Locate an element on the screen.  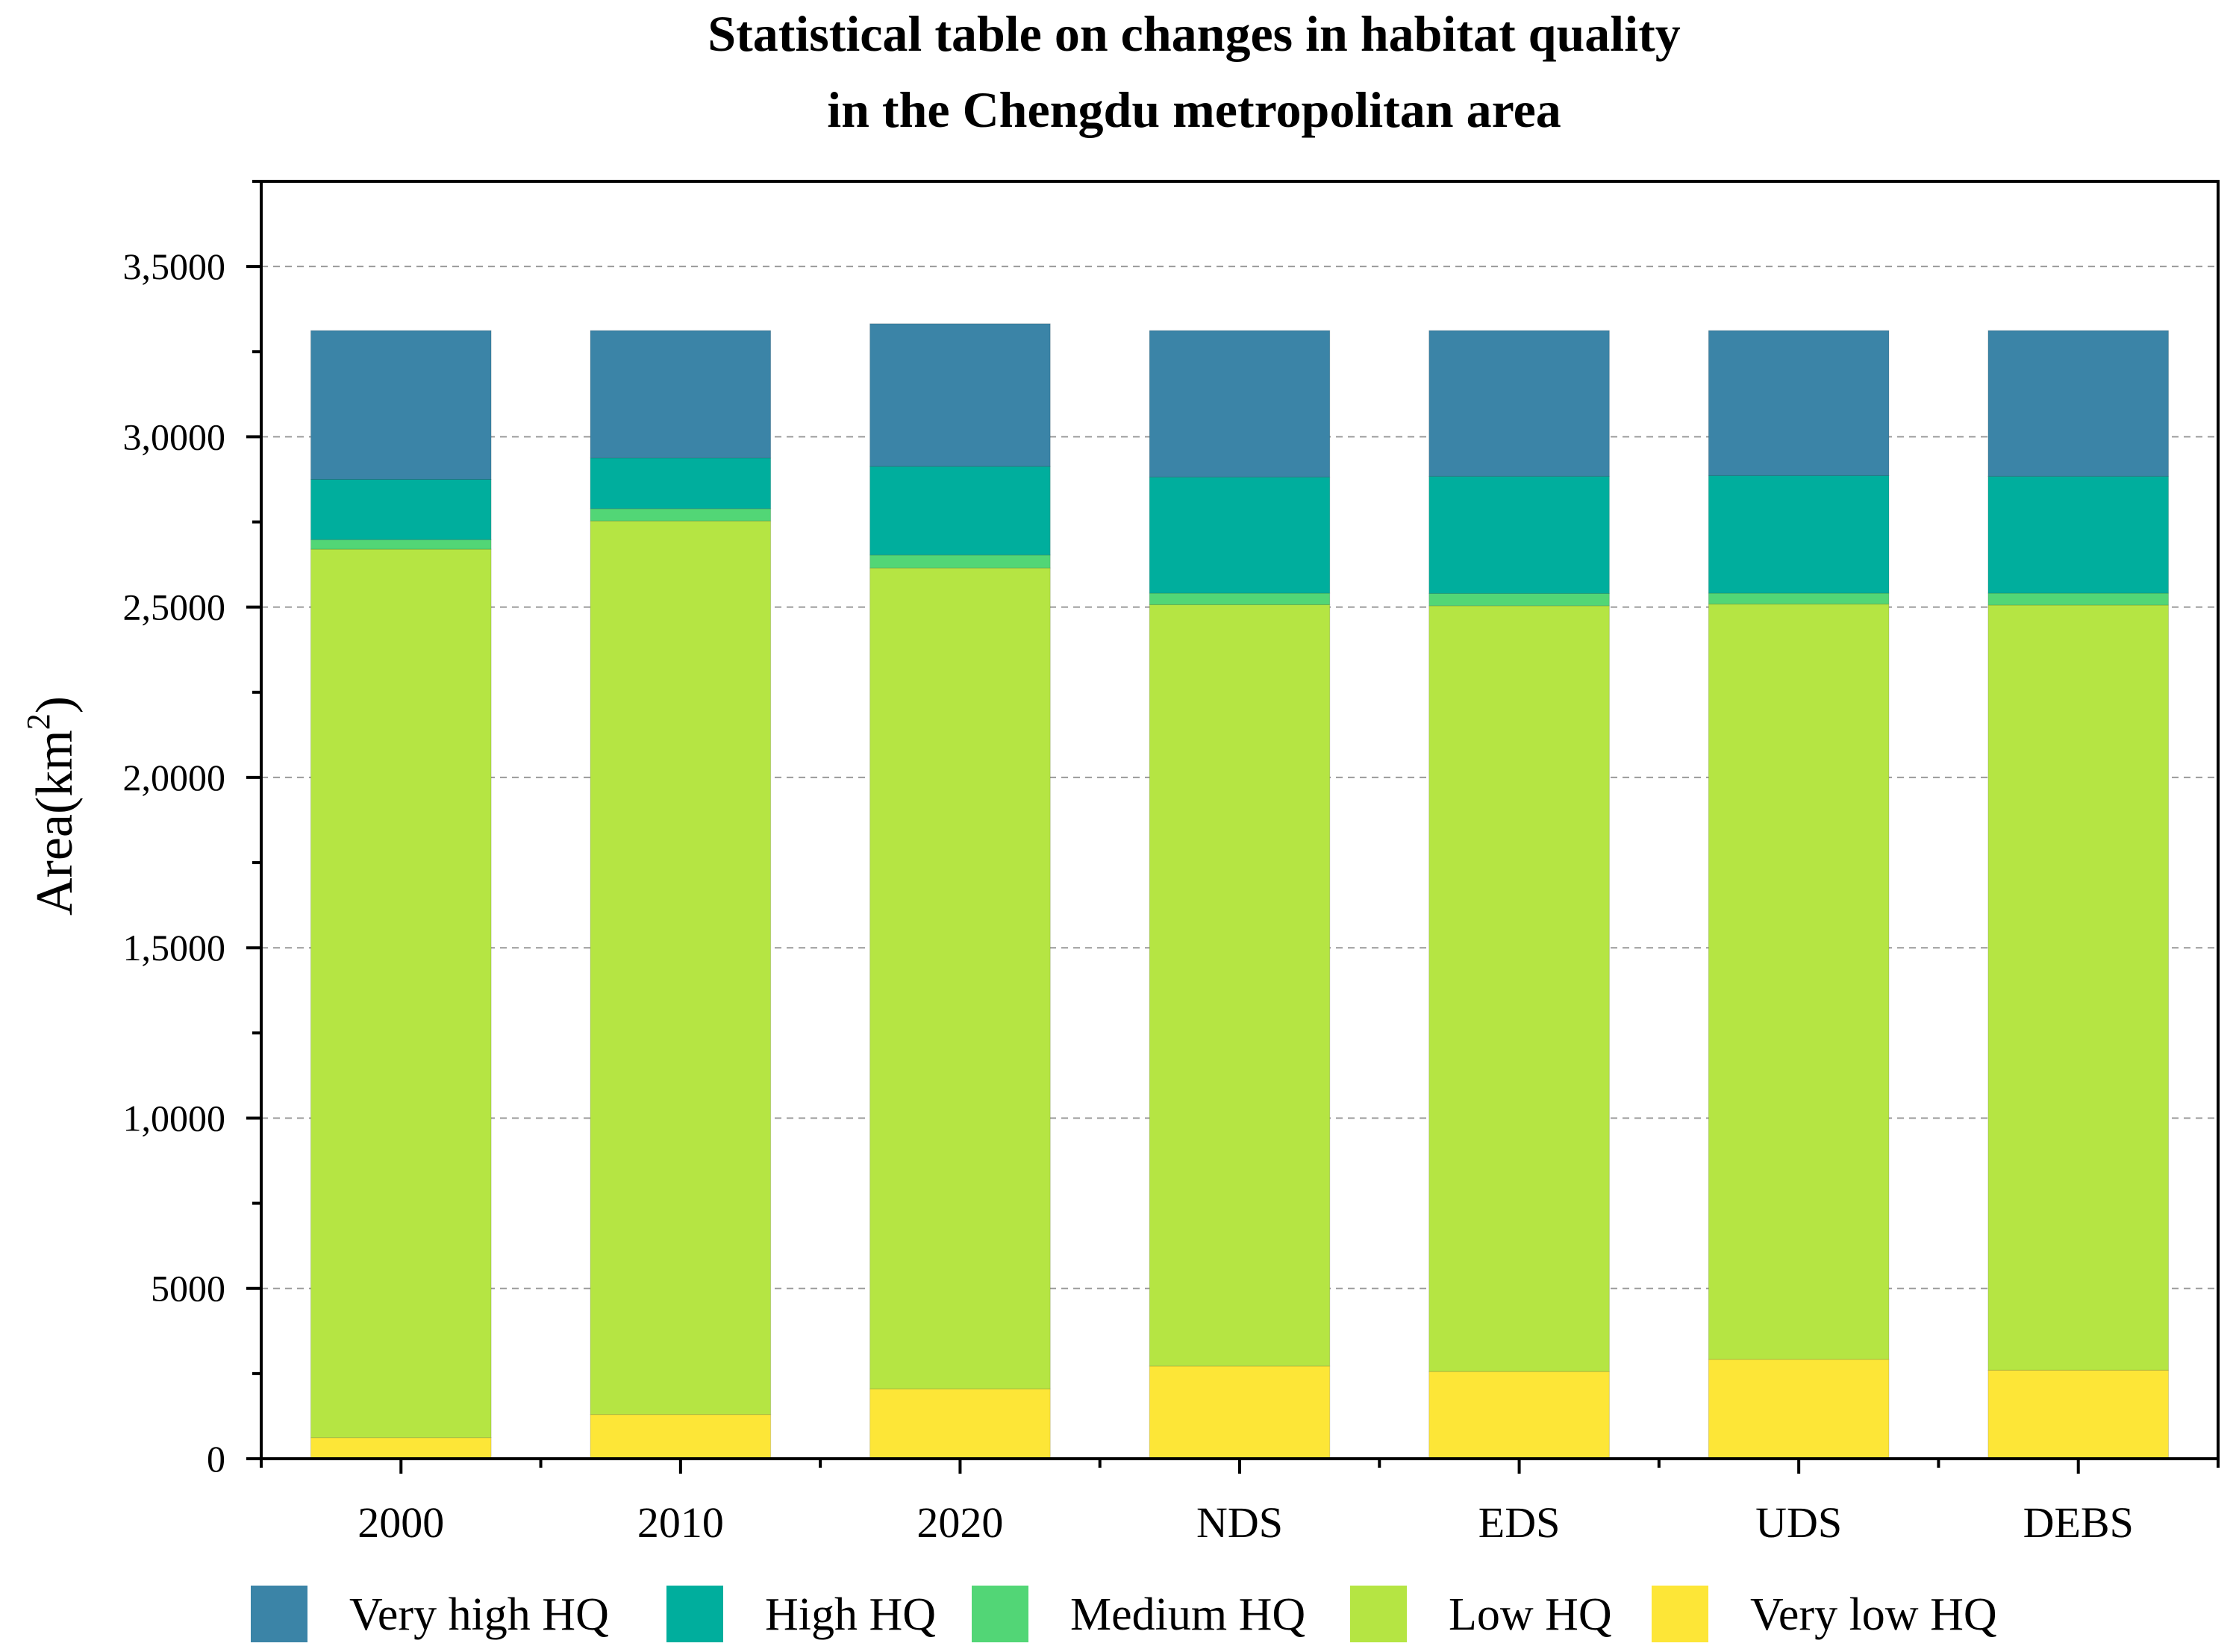
y-axis-label-close: ) is located at coordinates (55, 704).